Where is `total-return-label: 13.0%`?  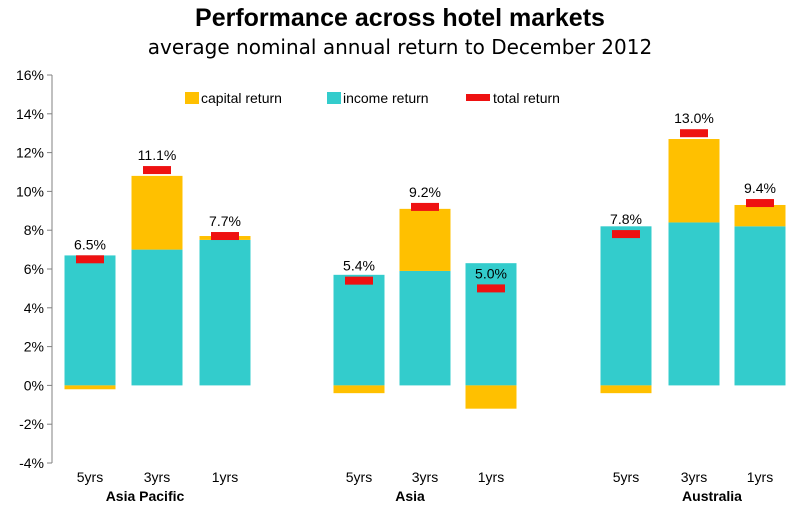
total-return-label: 13.0% is located at coordinates (694, 118).